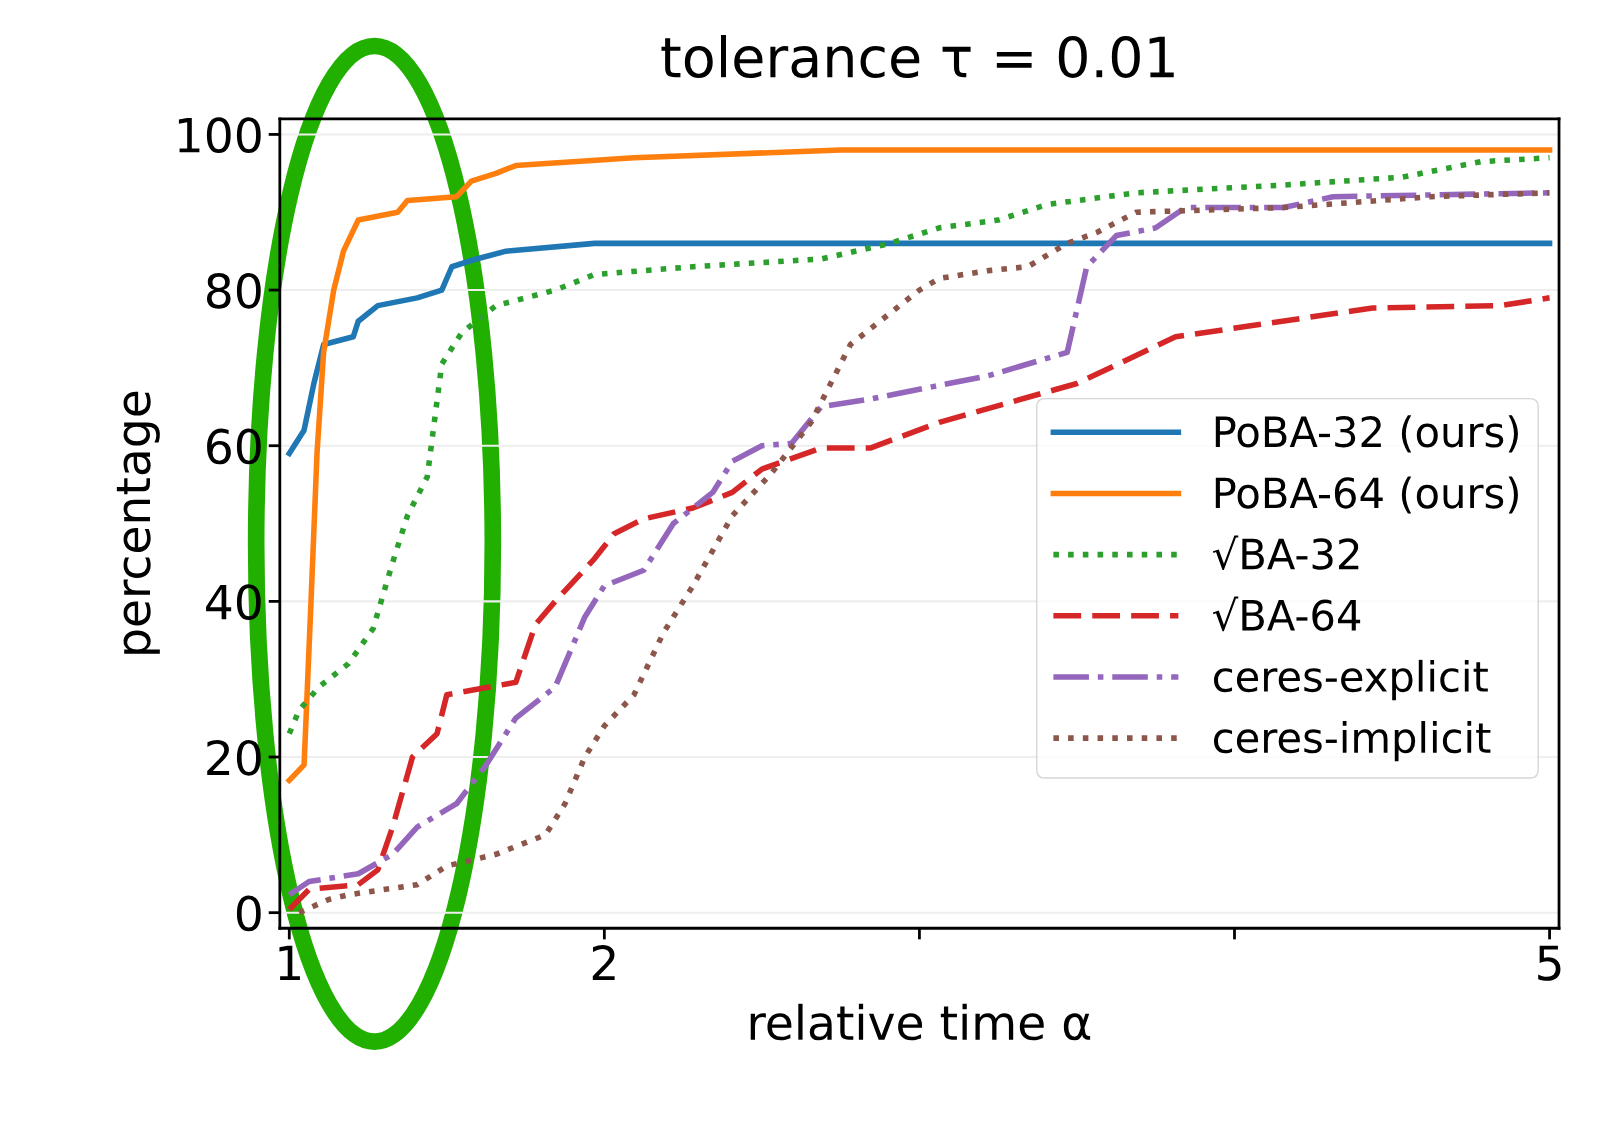  I want to click on x-tick-label: 2, so click(603, 963).